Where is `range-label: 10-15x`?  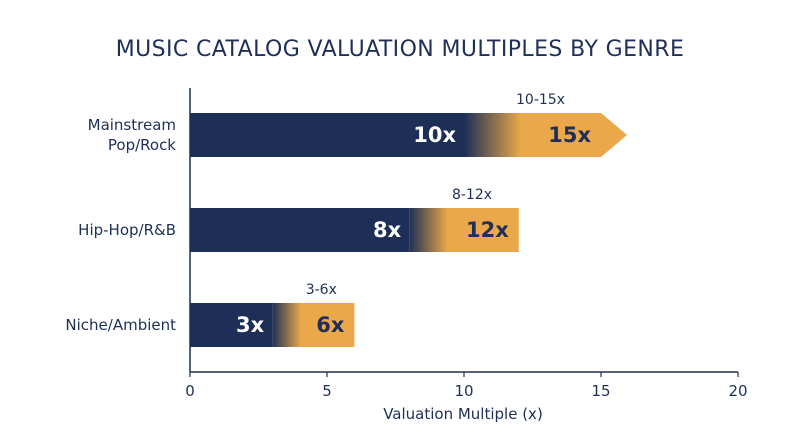
range-label: 10-15x is located at coordinates (540, 100).